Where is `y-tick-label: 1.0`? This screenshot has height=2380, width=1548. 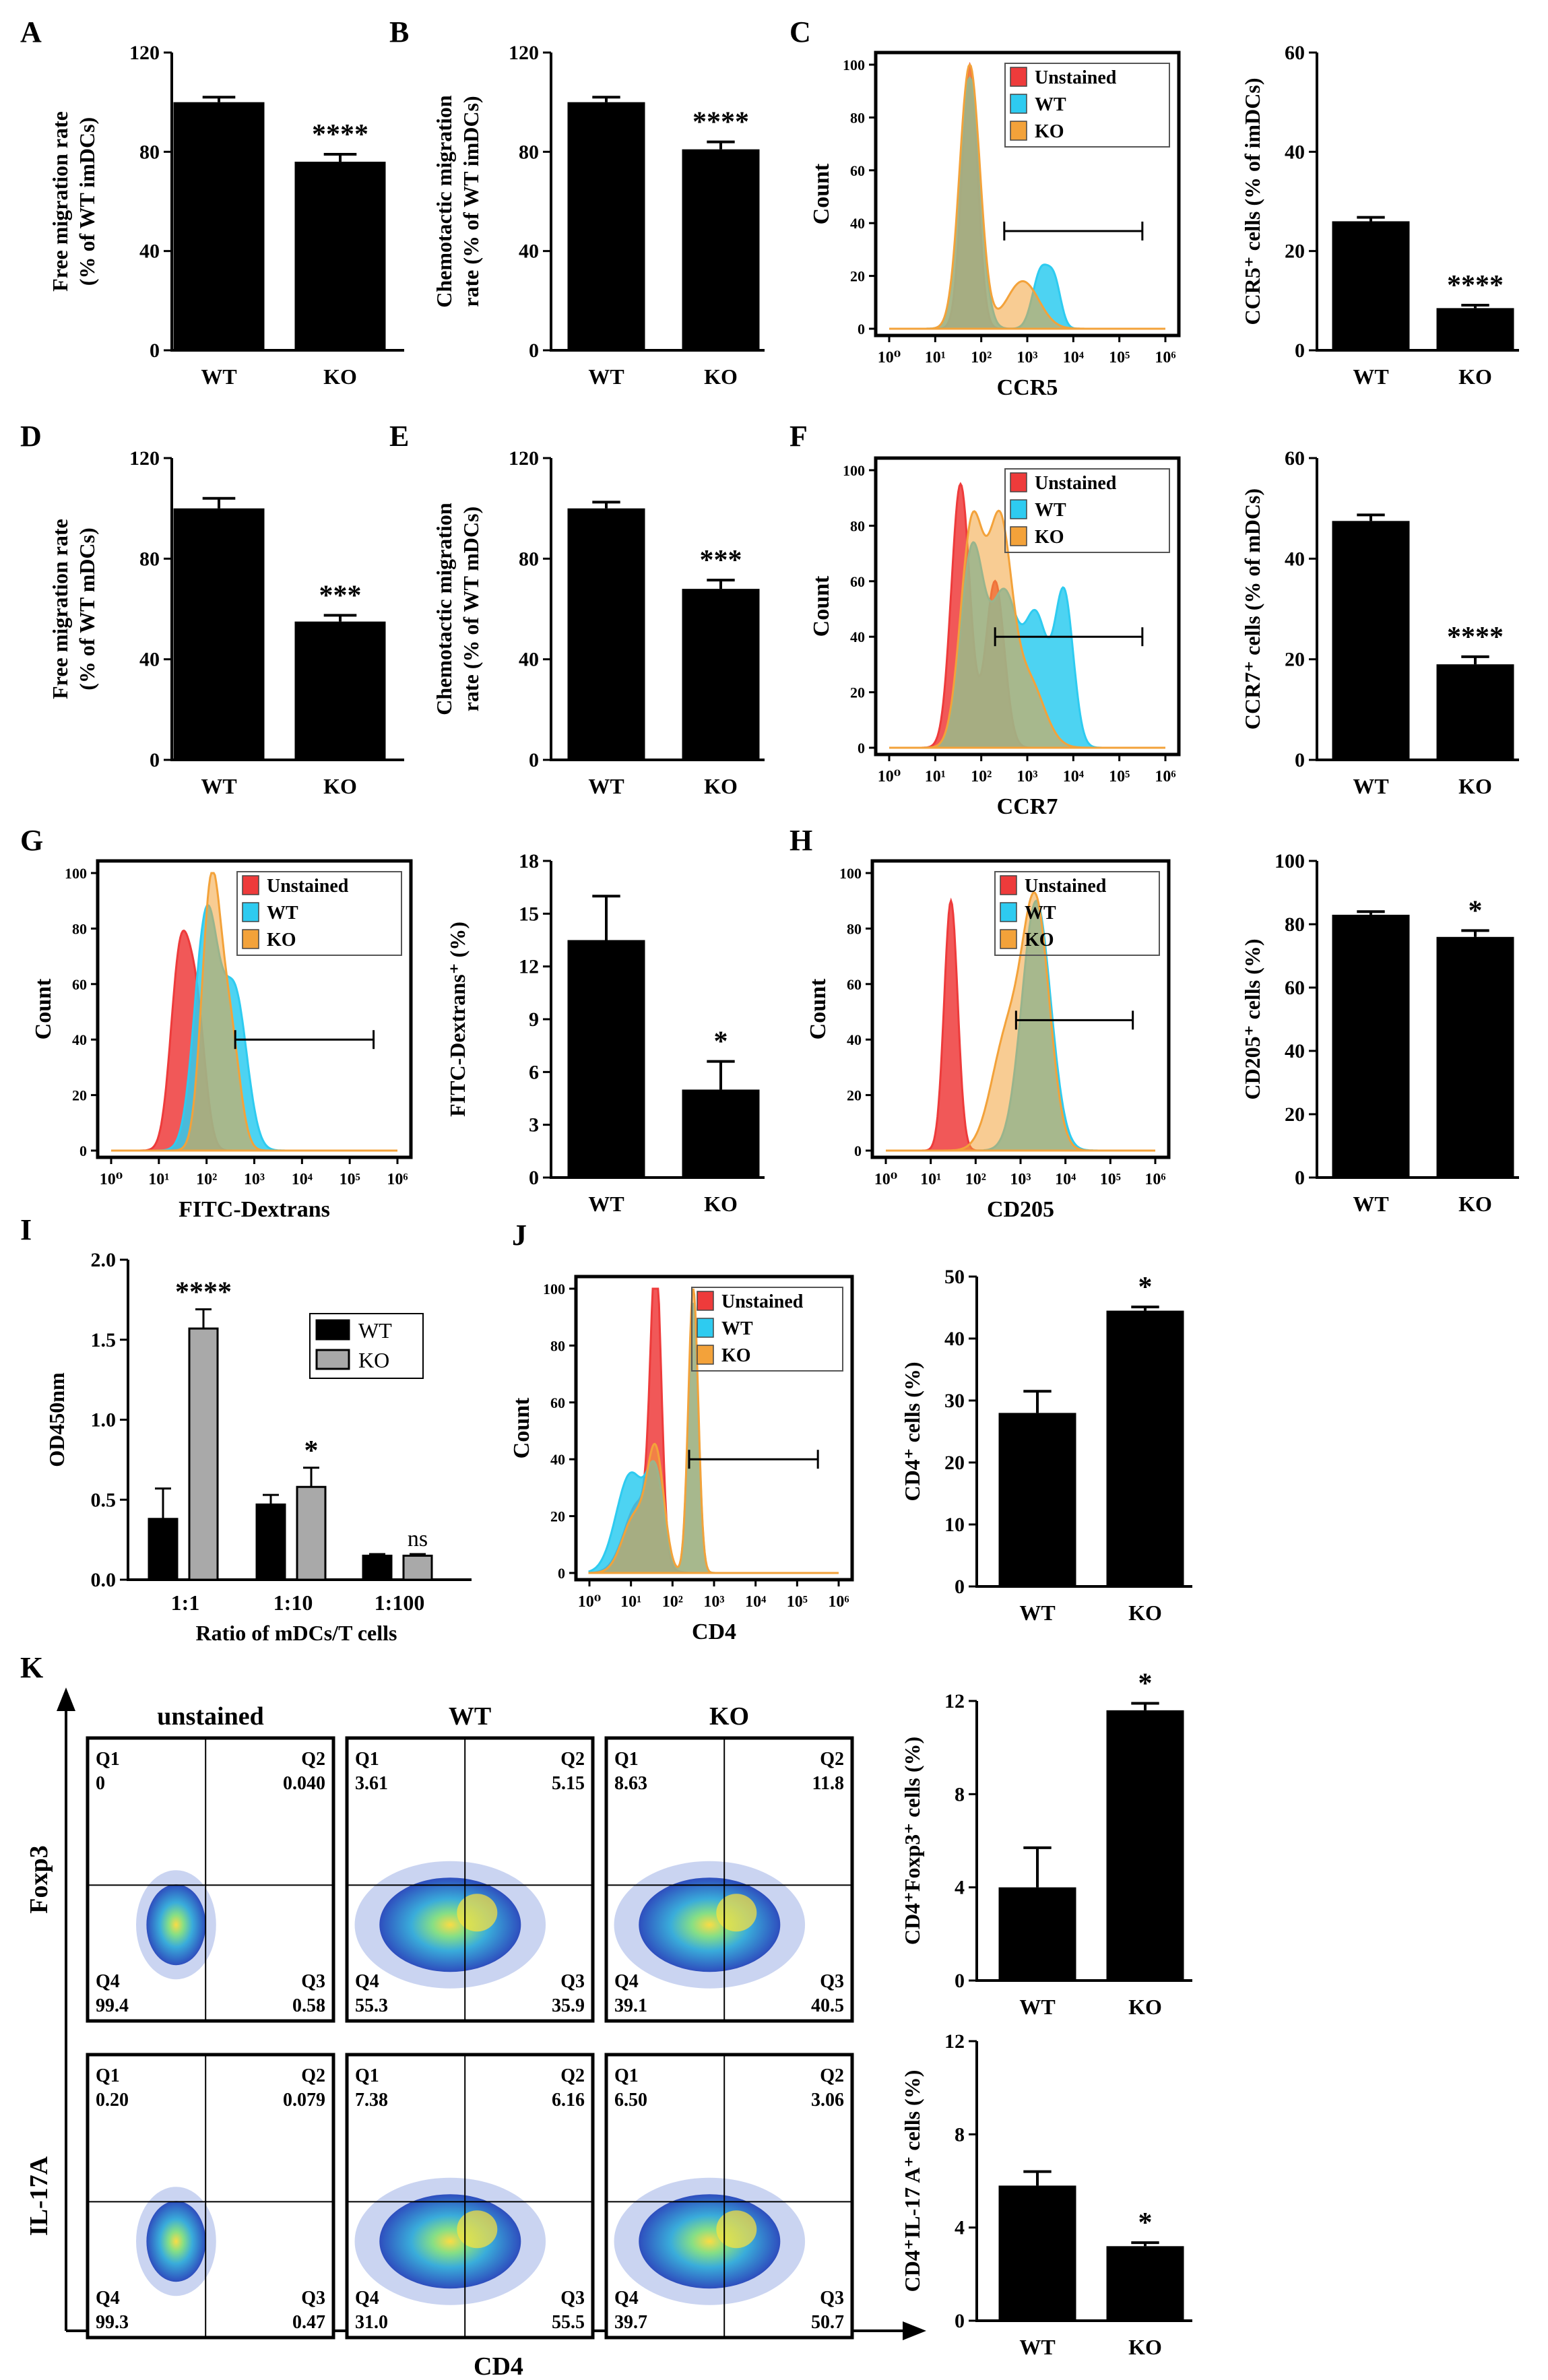
y-tick-label: 1.0 is located at coordinates (104, 1420).